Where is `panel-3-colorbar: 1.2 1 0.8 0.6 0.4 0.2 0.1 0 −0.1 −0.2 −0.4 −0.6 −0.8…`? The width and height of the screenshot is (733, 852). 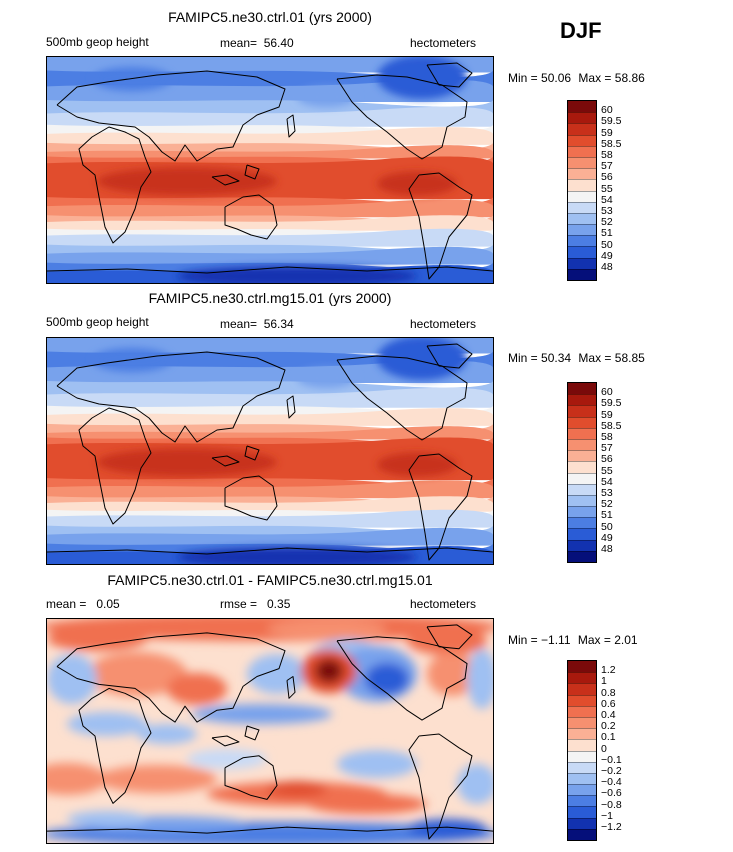
panel-3-colorbar: 1.2 1 0.8 0.6 0.4 0.2 0.1 0 −0.1 −0.2 −0.4 −0.6 −0.8… is located at coordinates (594, 750).